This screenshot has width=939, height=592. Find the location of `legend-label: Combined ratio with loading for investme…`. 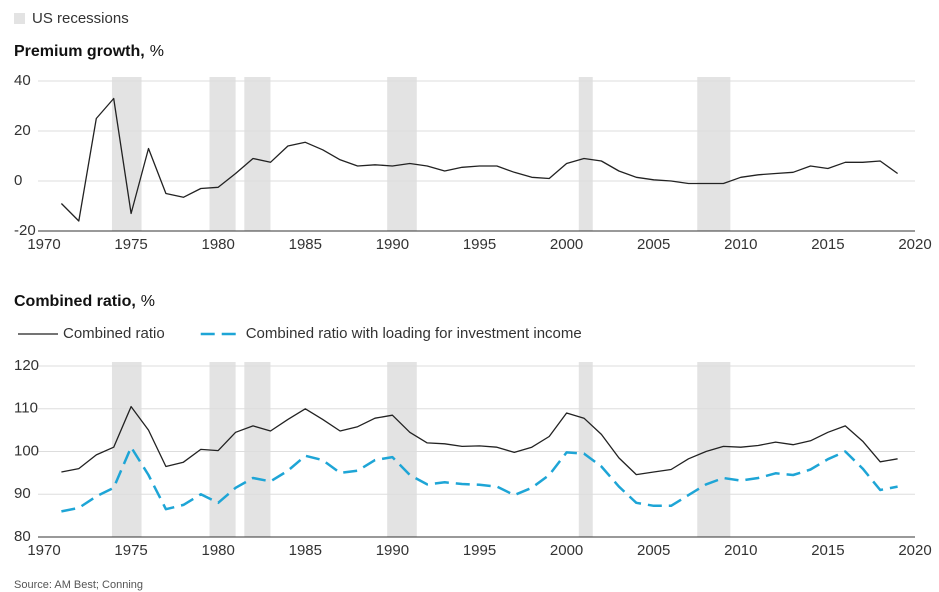

legend-label: Combined ratio with loading for investme… is located at coordinates (414, 333).